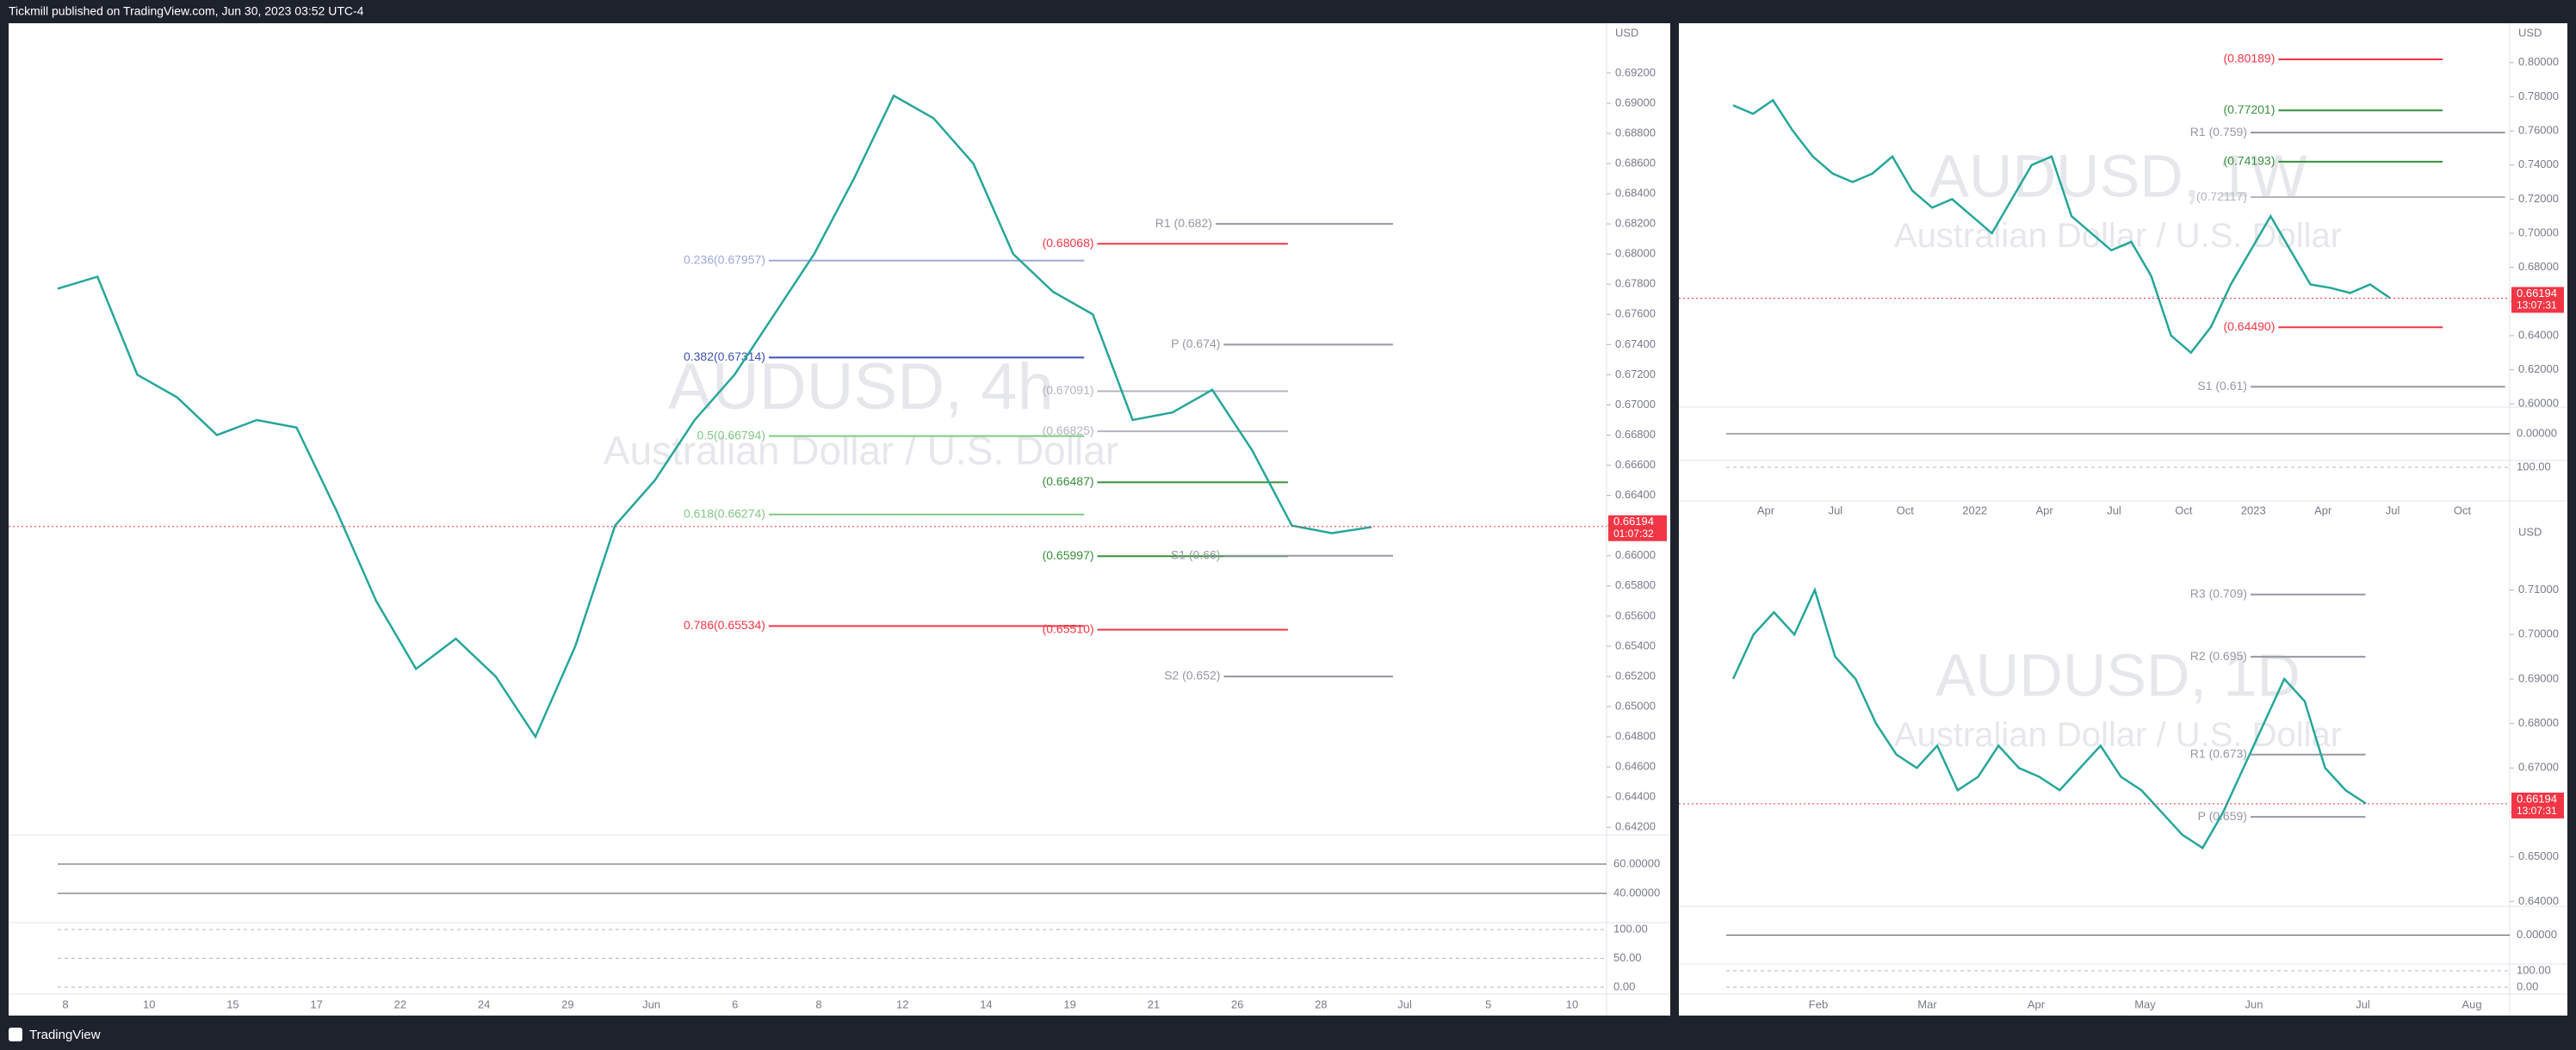 This screenshot has height=1050, width=2576. Describe the element at coordinates (1635, 675) in the screenshot. I see `price-tick-label: 0.65200` at that location.